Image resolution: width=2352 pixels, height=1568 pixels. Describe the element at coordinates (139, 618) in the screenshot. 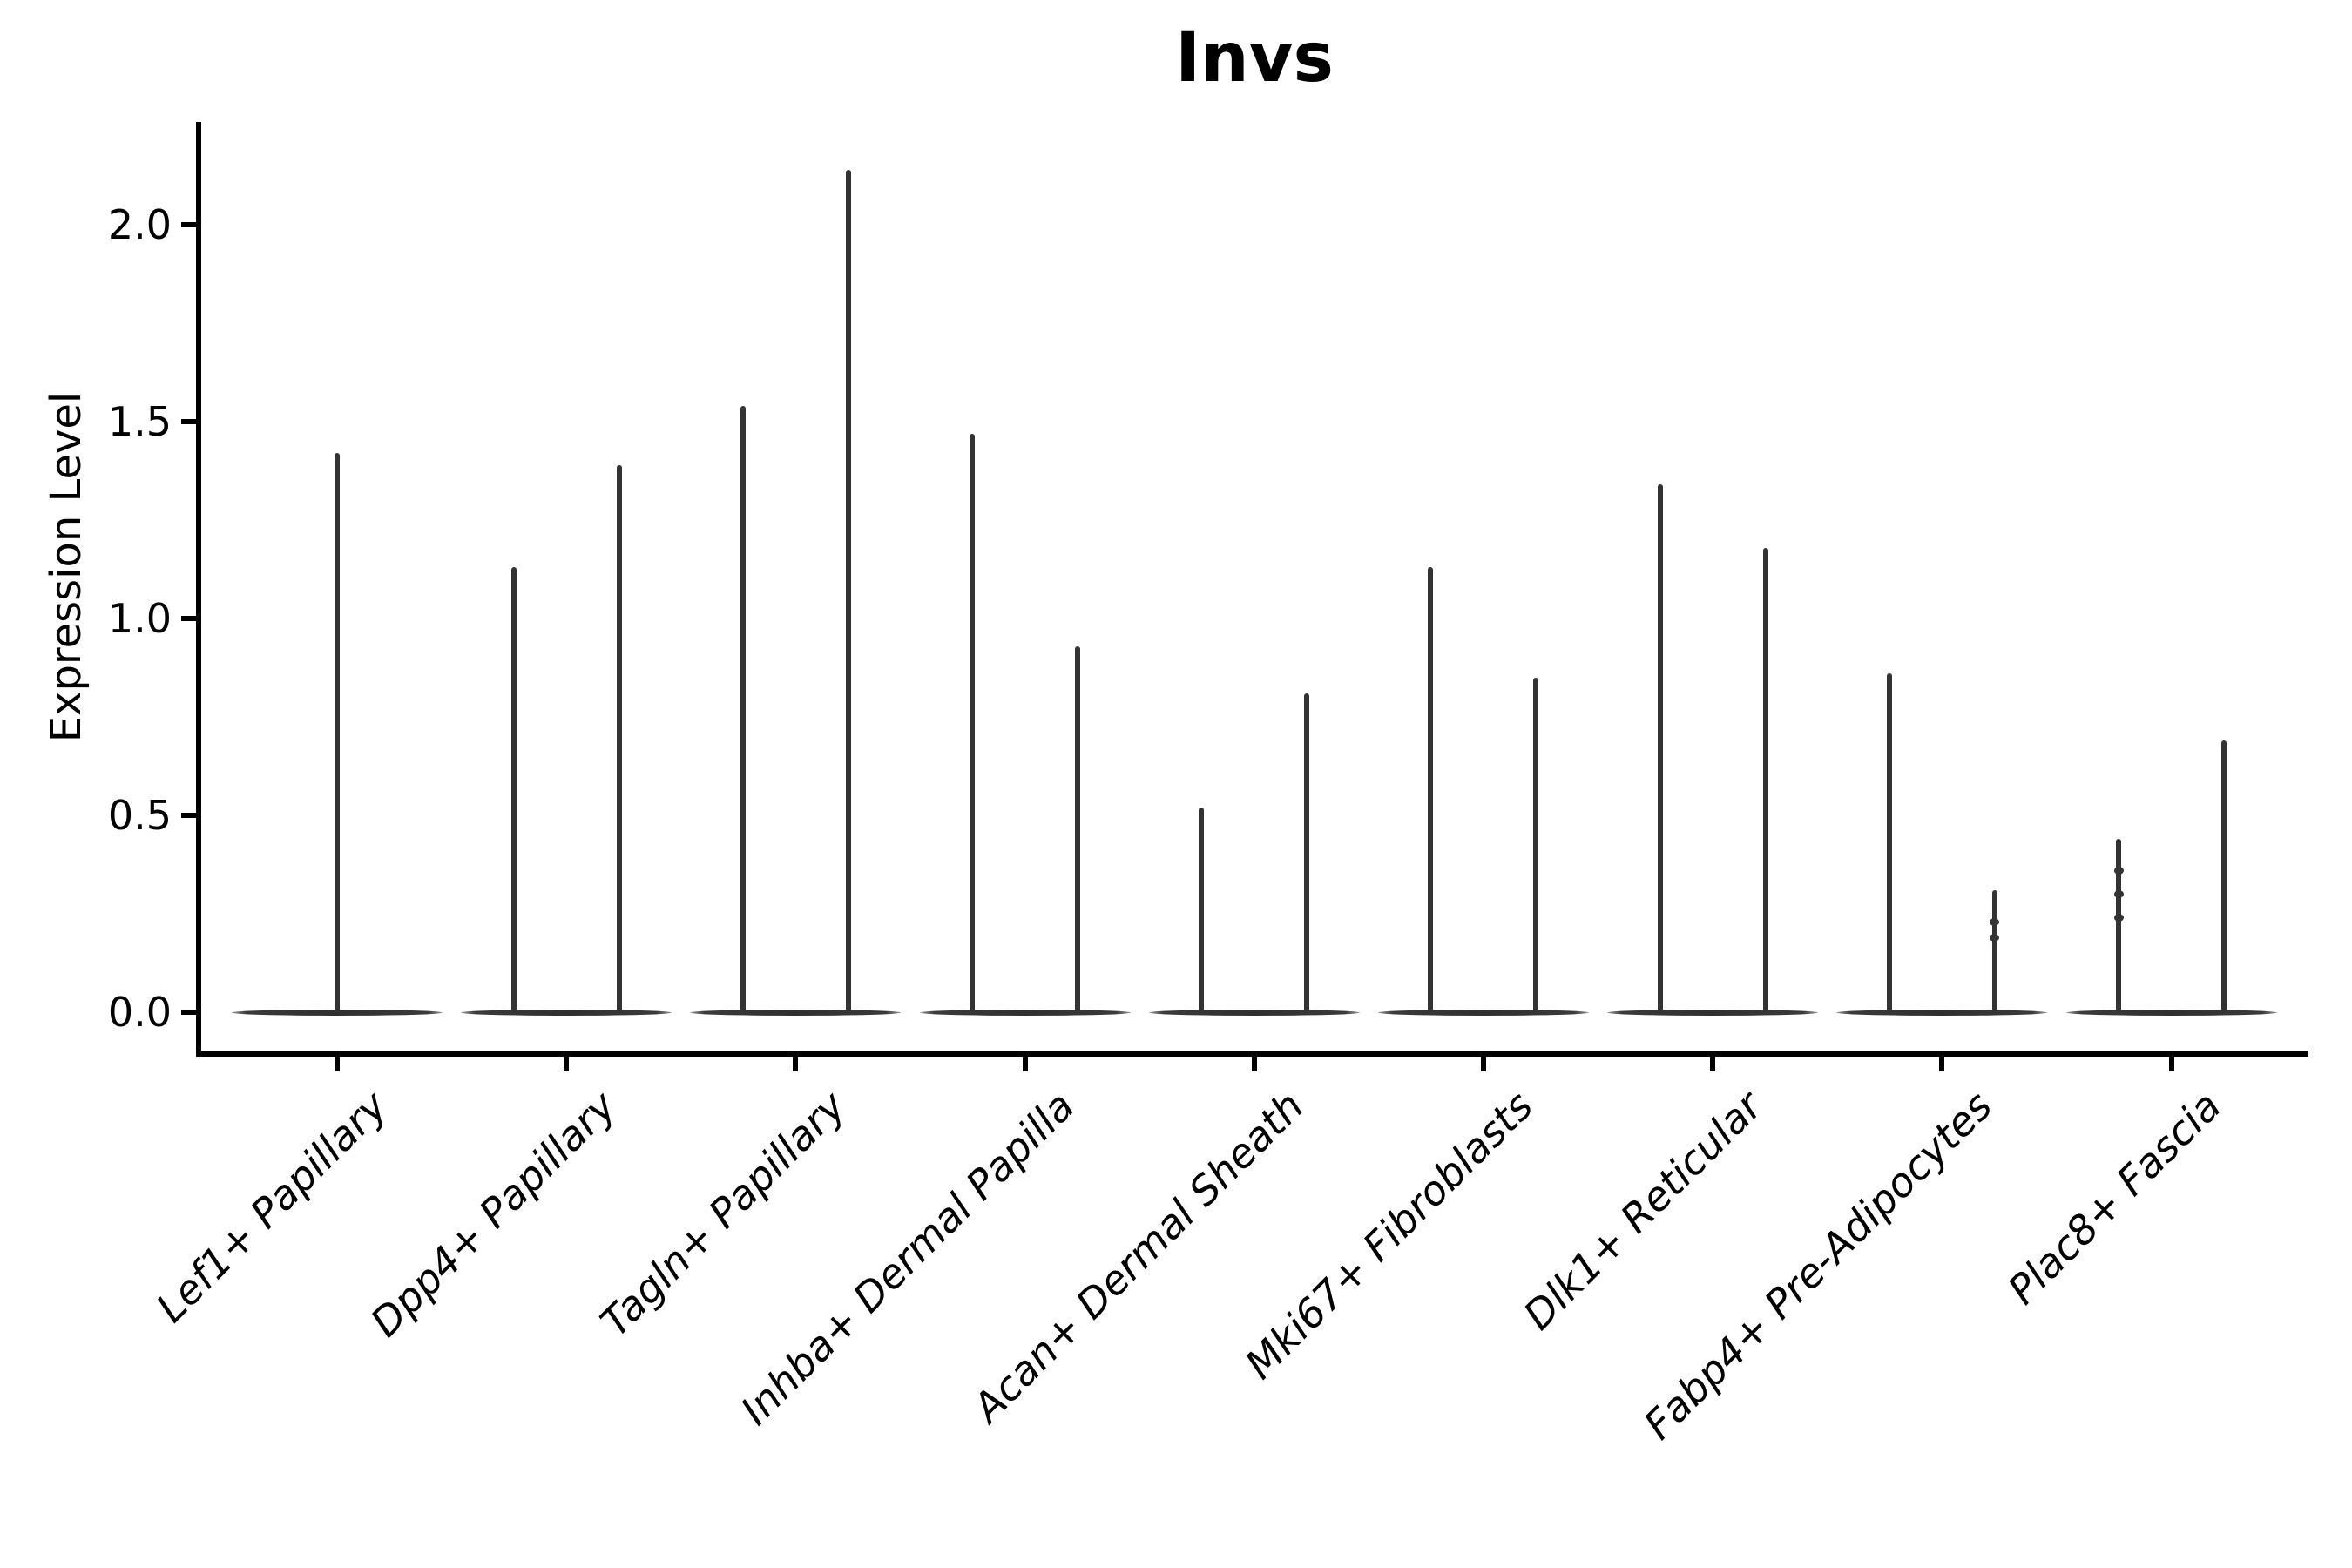

I see `y-tick-label: 1.0` at that location.